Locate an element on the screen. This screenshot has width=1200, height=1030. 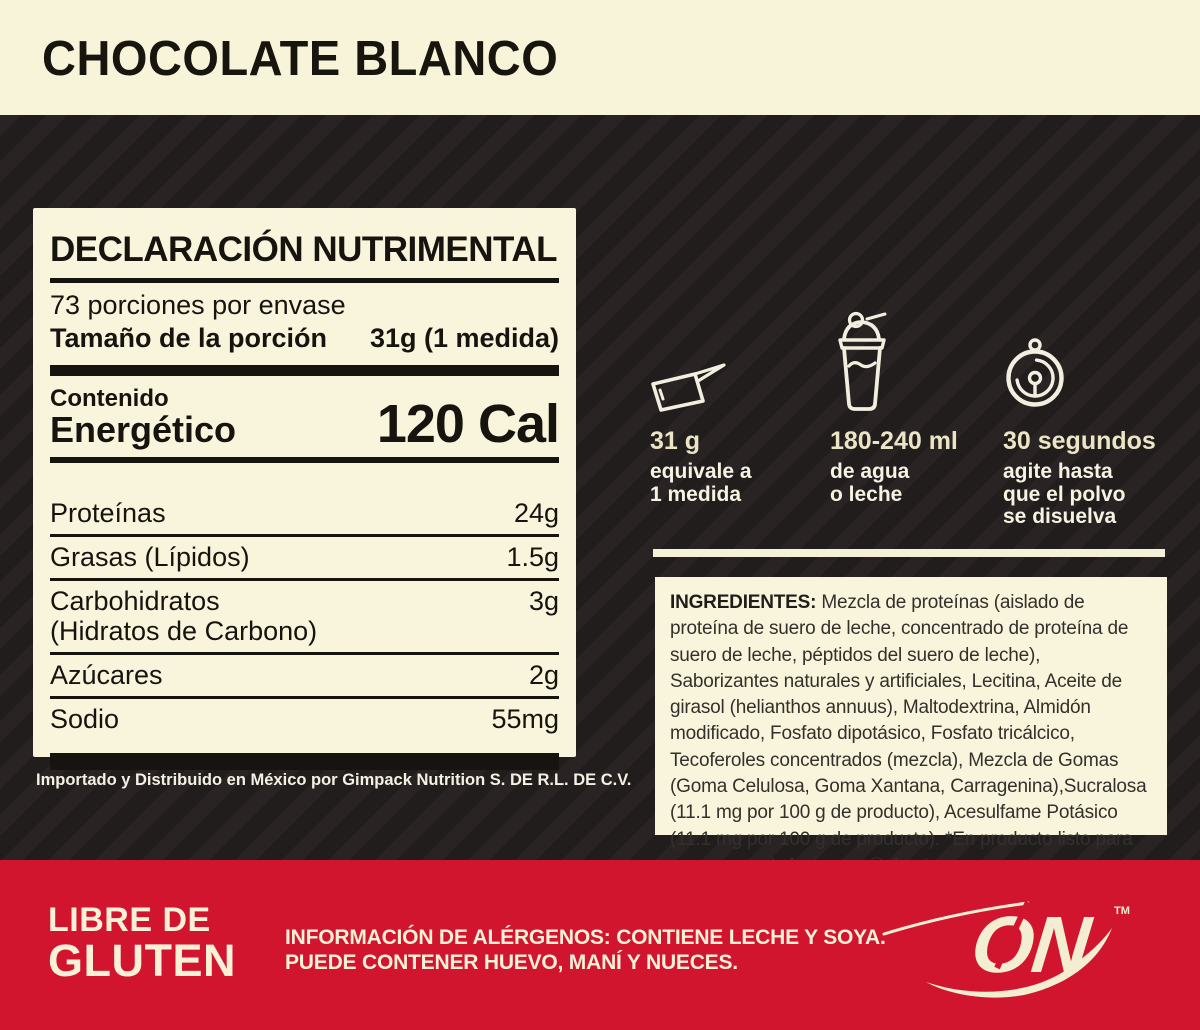
on-brand-logo: ON TM is located at coordinates (1013, 948).